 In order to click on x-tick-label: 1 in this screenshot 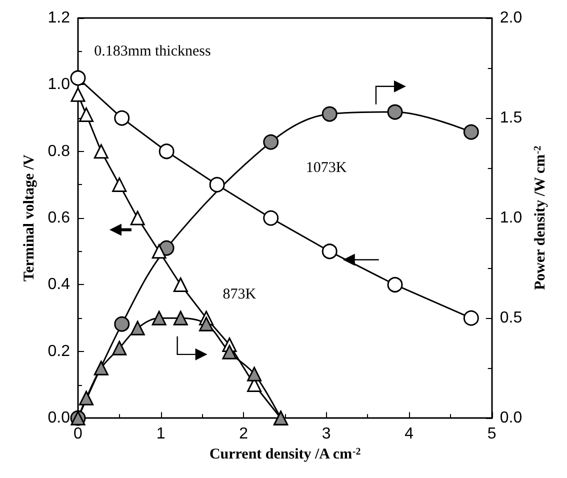, I will do `click(161, 434)`.